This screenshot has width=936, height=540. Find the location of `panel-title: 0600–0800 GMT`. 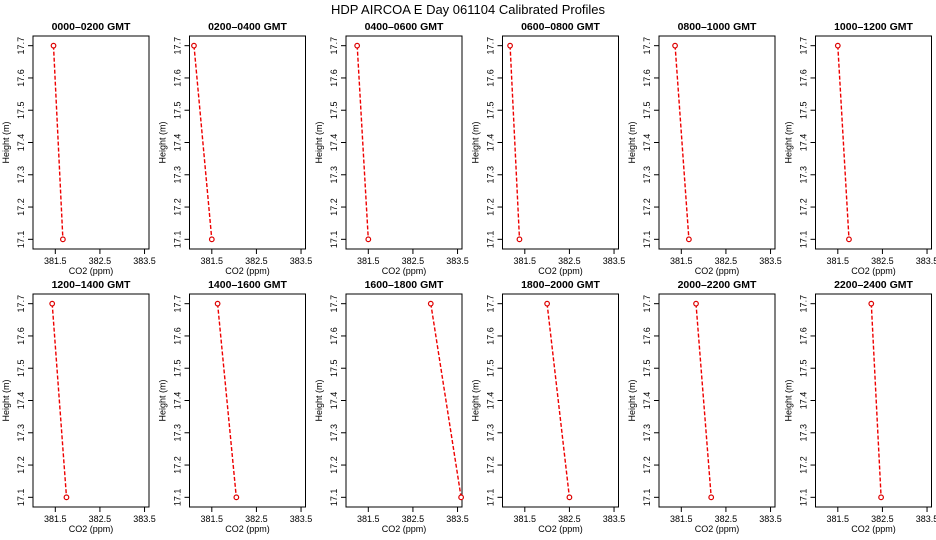

panel-title: 0600–0800 GMT is located at coordinates (560, 27).